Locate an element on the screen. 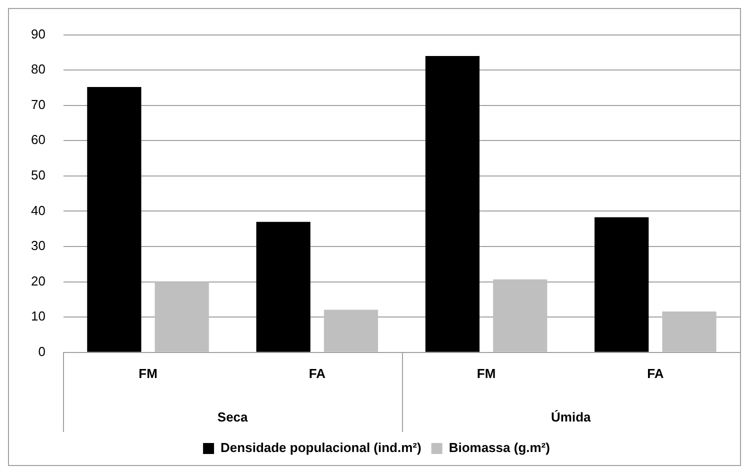 This screenshot has width=749, height=474. y-tick-label: 70 is located at coordinates (38, 104).